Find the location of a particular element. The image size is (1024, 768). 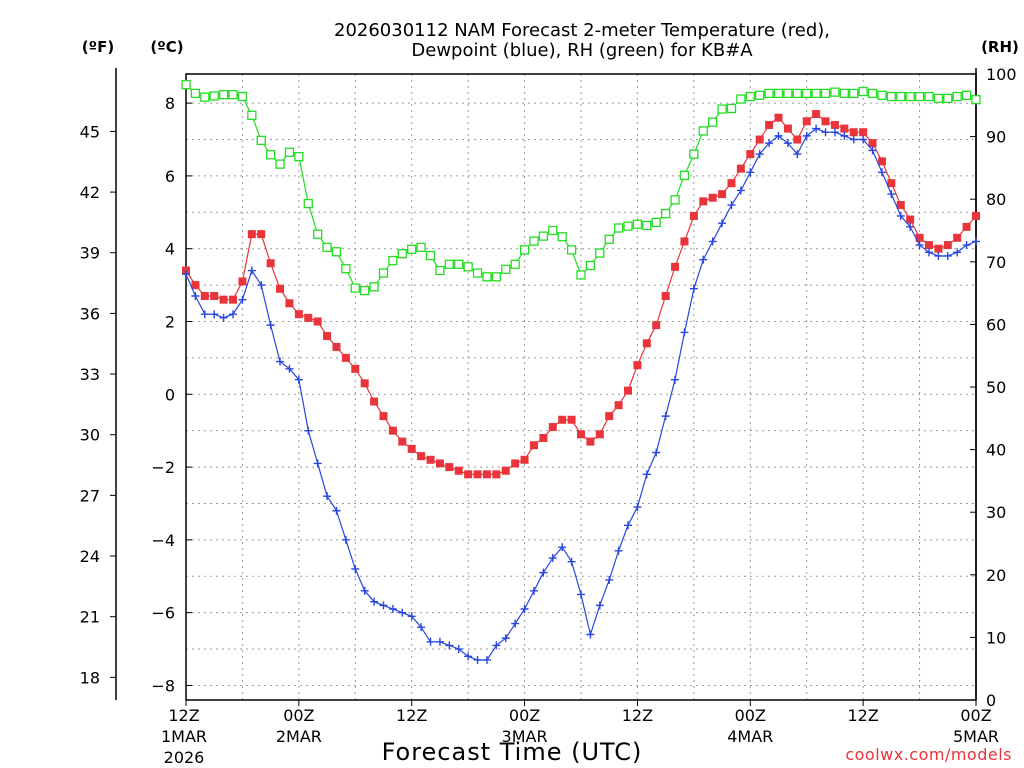

fahrenheit-tick-label: 18 is located at coordinates (90, 677).